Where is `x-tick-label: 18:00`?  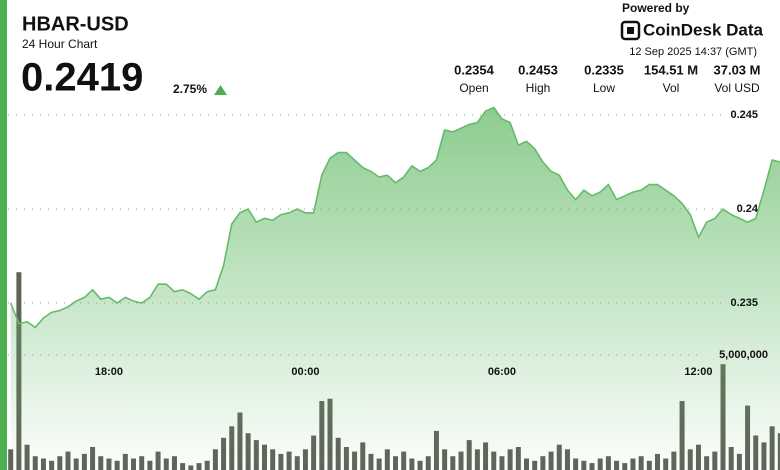
x-tick-label: 18:00 is located at coordinates (109, 372).